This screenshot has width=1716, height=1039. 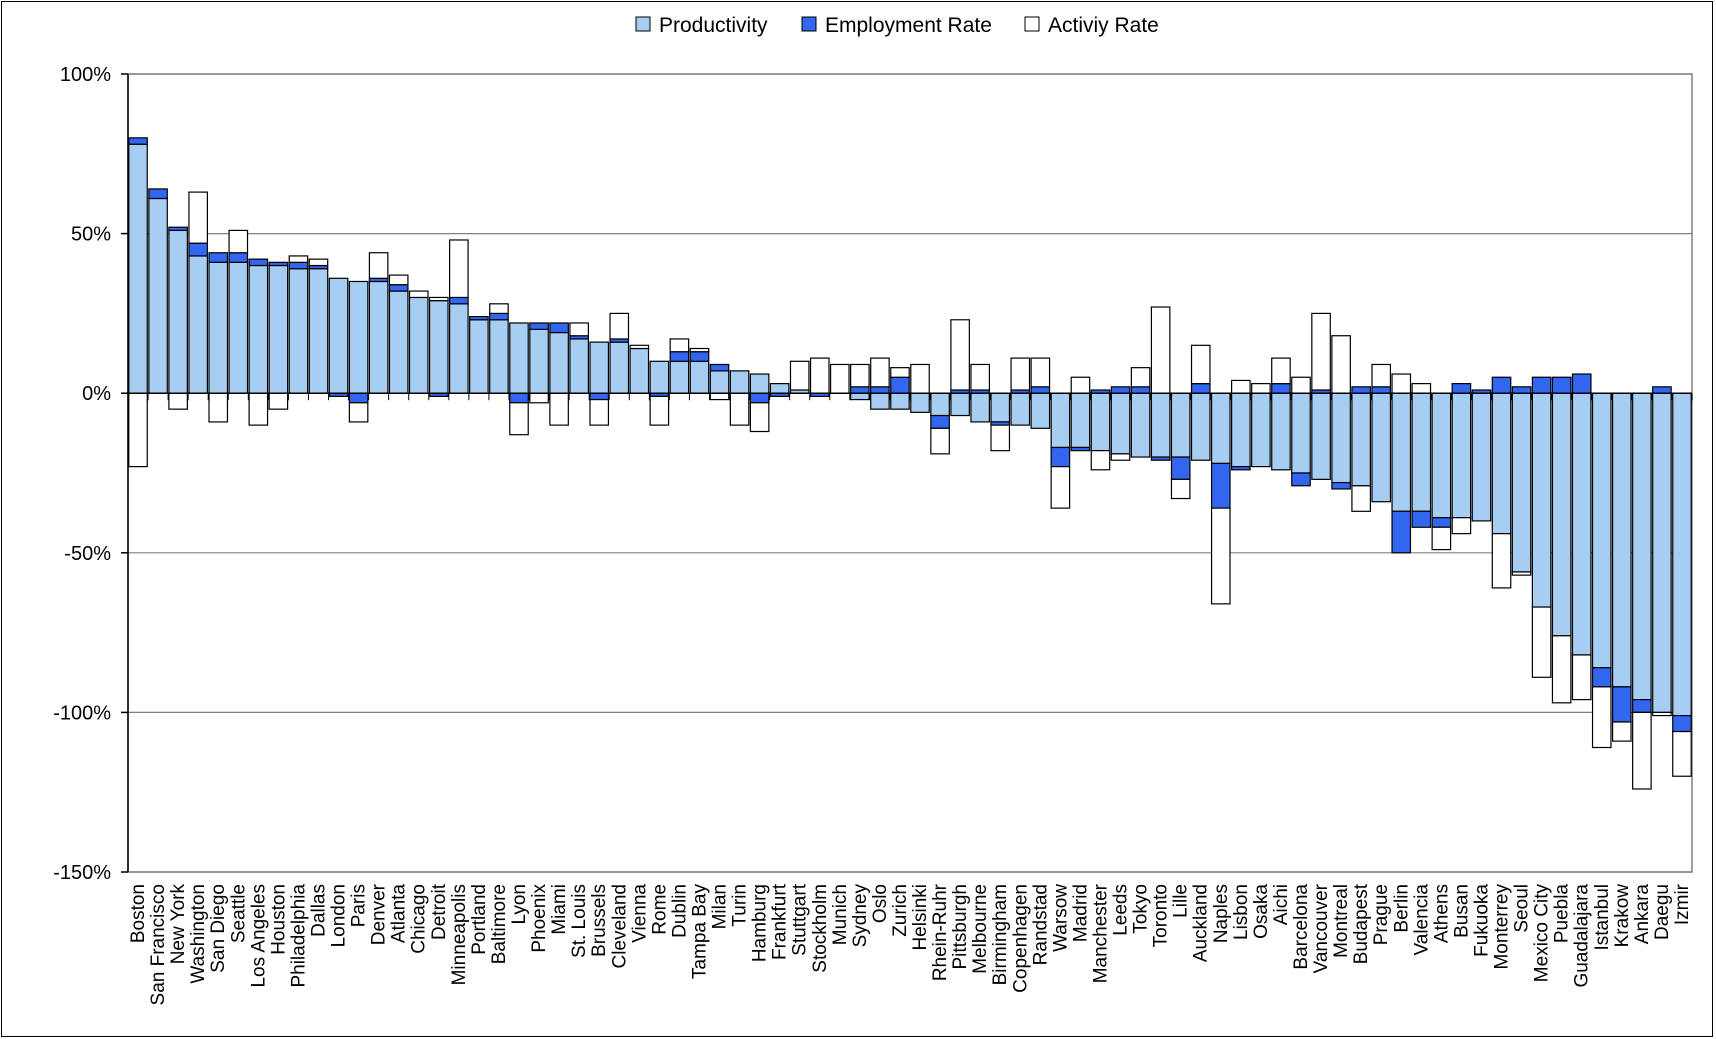 What do you see at coordinates (1160, 458) in the screenshot?
I see `bar-employment-rate-toronto` at bounding box center [1160, 458].